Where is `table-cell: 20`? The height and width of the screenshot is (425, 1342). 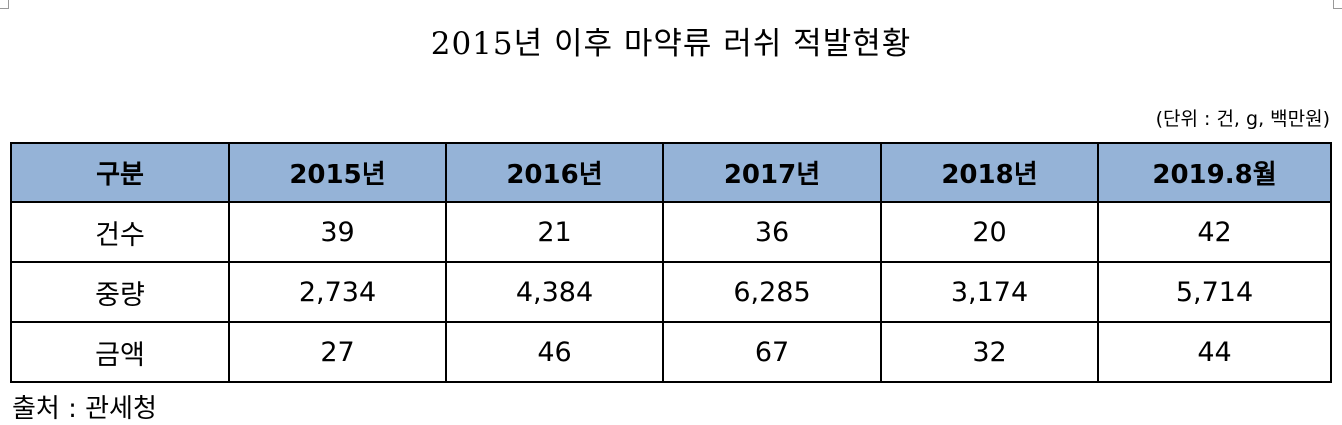
table-cell: 20 is located at coordinates (989, 232).